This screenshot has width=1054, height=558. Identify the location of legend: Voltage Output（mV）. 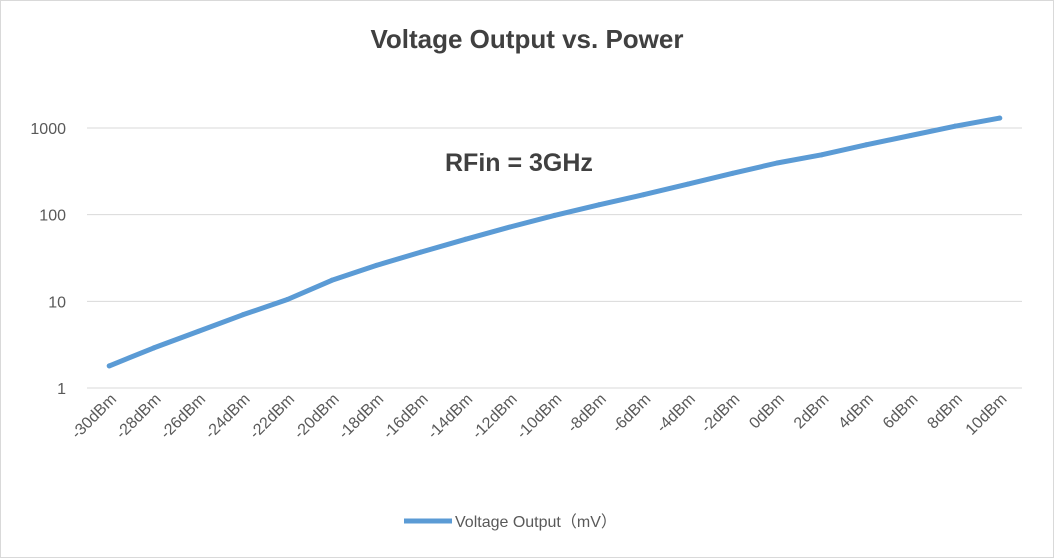
(510, 522).